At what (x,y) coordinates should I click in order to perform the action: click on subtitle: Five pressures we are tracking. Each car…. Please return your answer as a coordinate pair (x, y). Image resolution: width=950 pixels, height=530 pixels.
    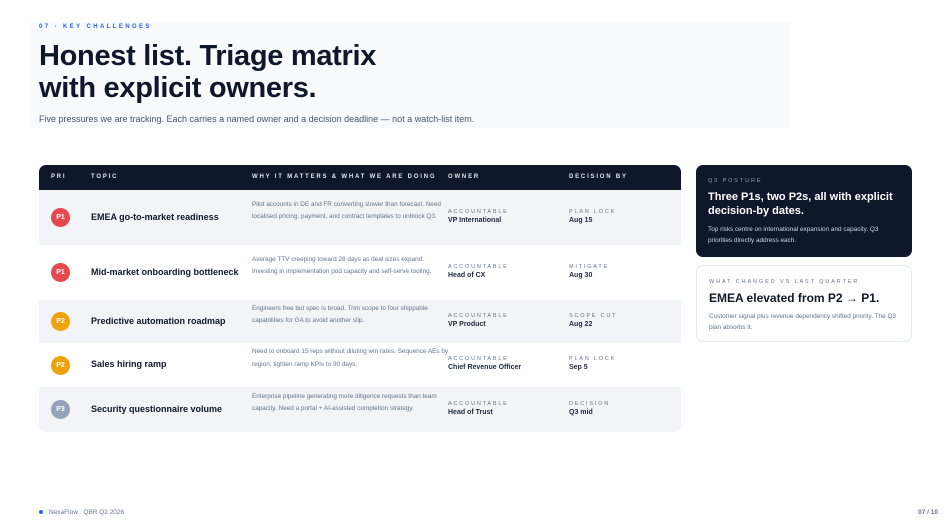
    Looking at the image, I should click on (257, 119).